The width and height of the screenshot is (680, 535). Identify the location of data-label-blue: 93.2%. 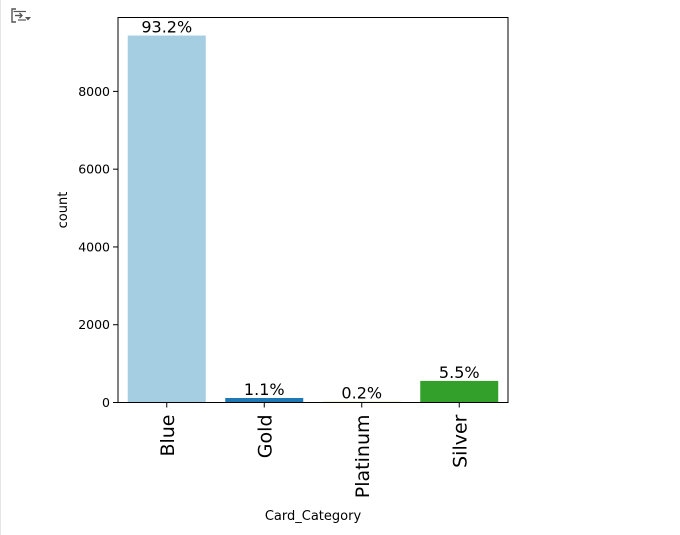
(166, 27).